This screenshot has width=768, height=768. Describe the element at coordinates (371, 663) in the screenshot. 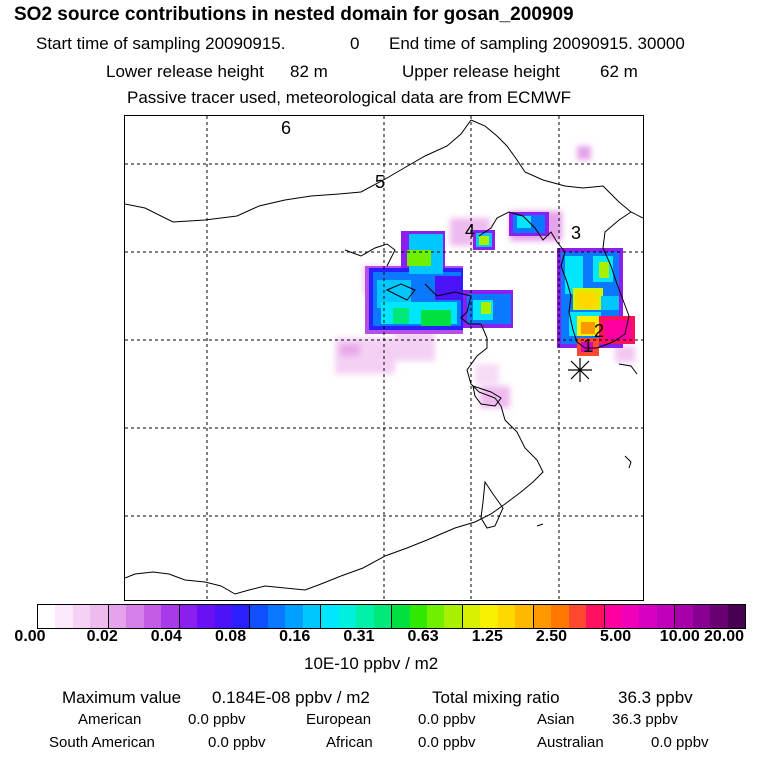

I see `color-scale-unit: 10E-10 ppbv / m2` at that location.